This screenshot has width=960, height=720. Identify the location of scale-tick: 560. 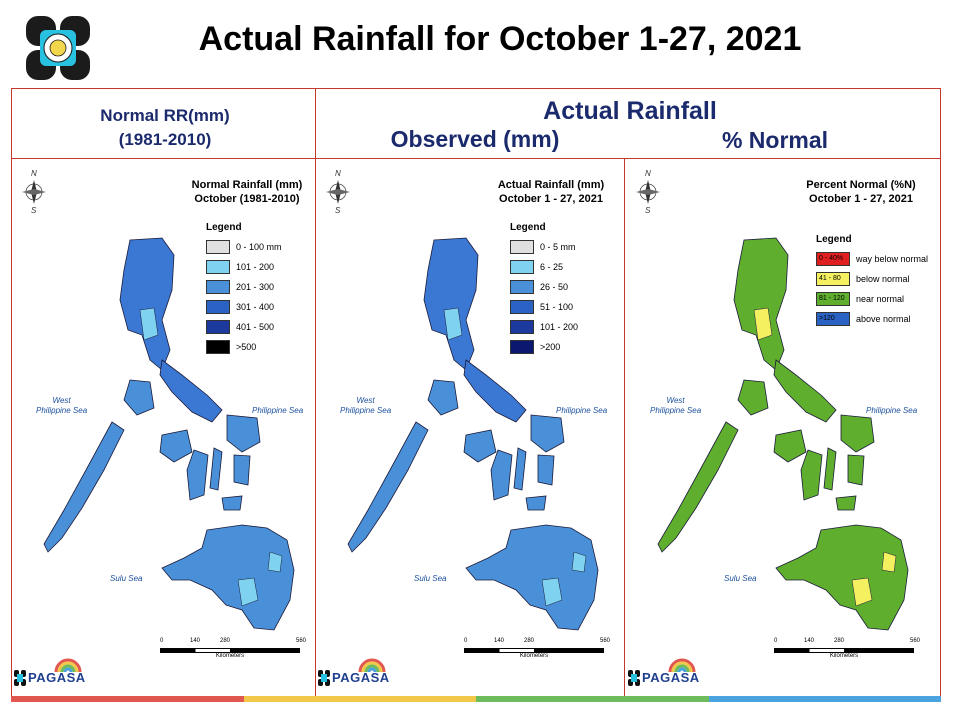
(605, 641).